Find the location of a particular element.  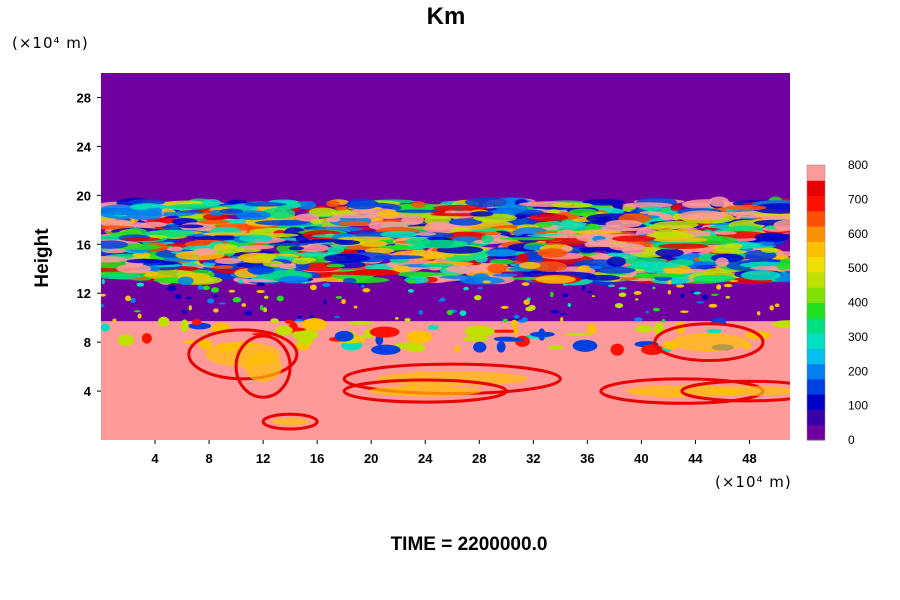

colorbar: 0 100 200 300 400 500 600 700 800 is located at coordinates (837, 302).